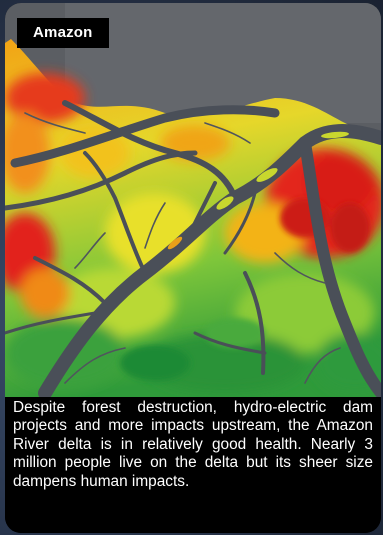  I want to click on region-label: Amazon, so click(63, 33).